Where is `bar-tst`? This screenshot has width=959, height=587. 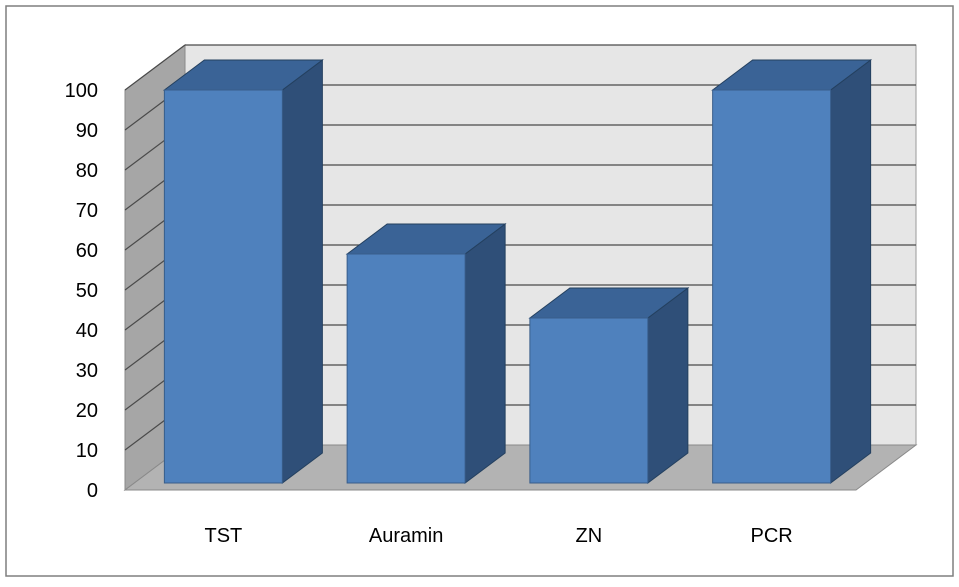 bar-tst is located at coordinates (243, 271).